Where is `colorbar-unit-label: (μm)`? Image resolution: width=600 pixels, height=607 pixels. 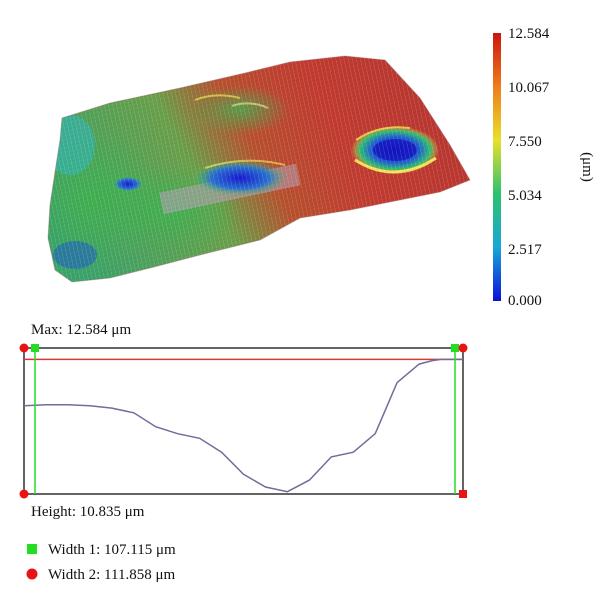
colorbar-unit-label: (μm) is located at coordinates (587, 167).